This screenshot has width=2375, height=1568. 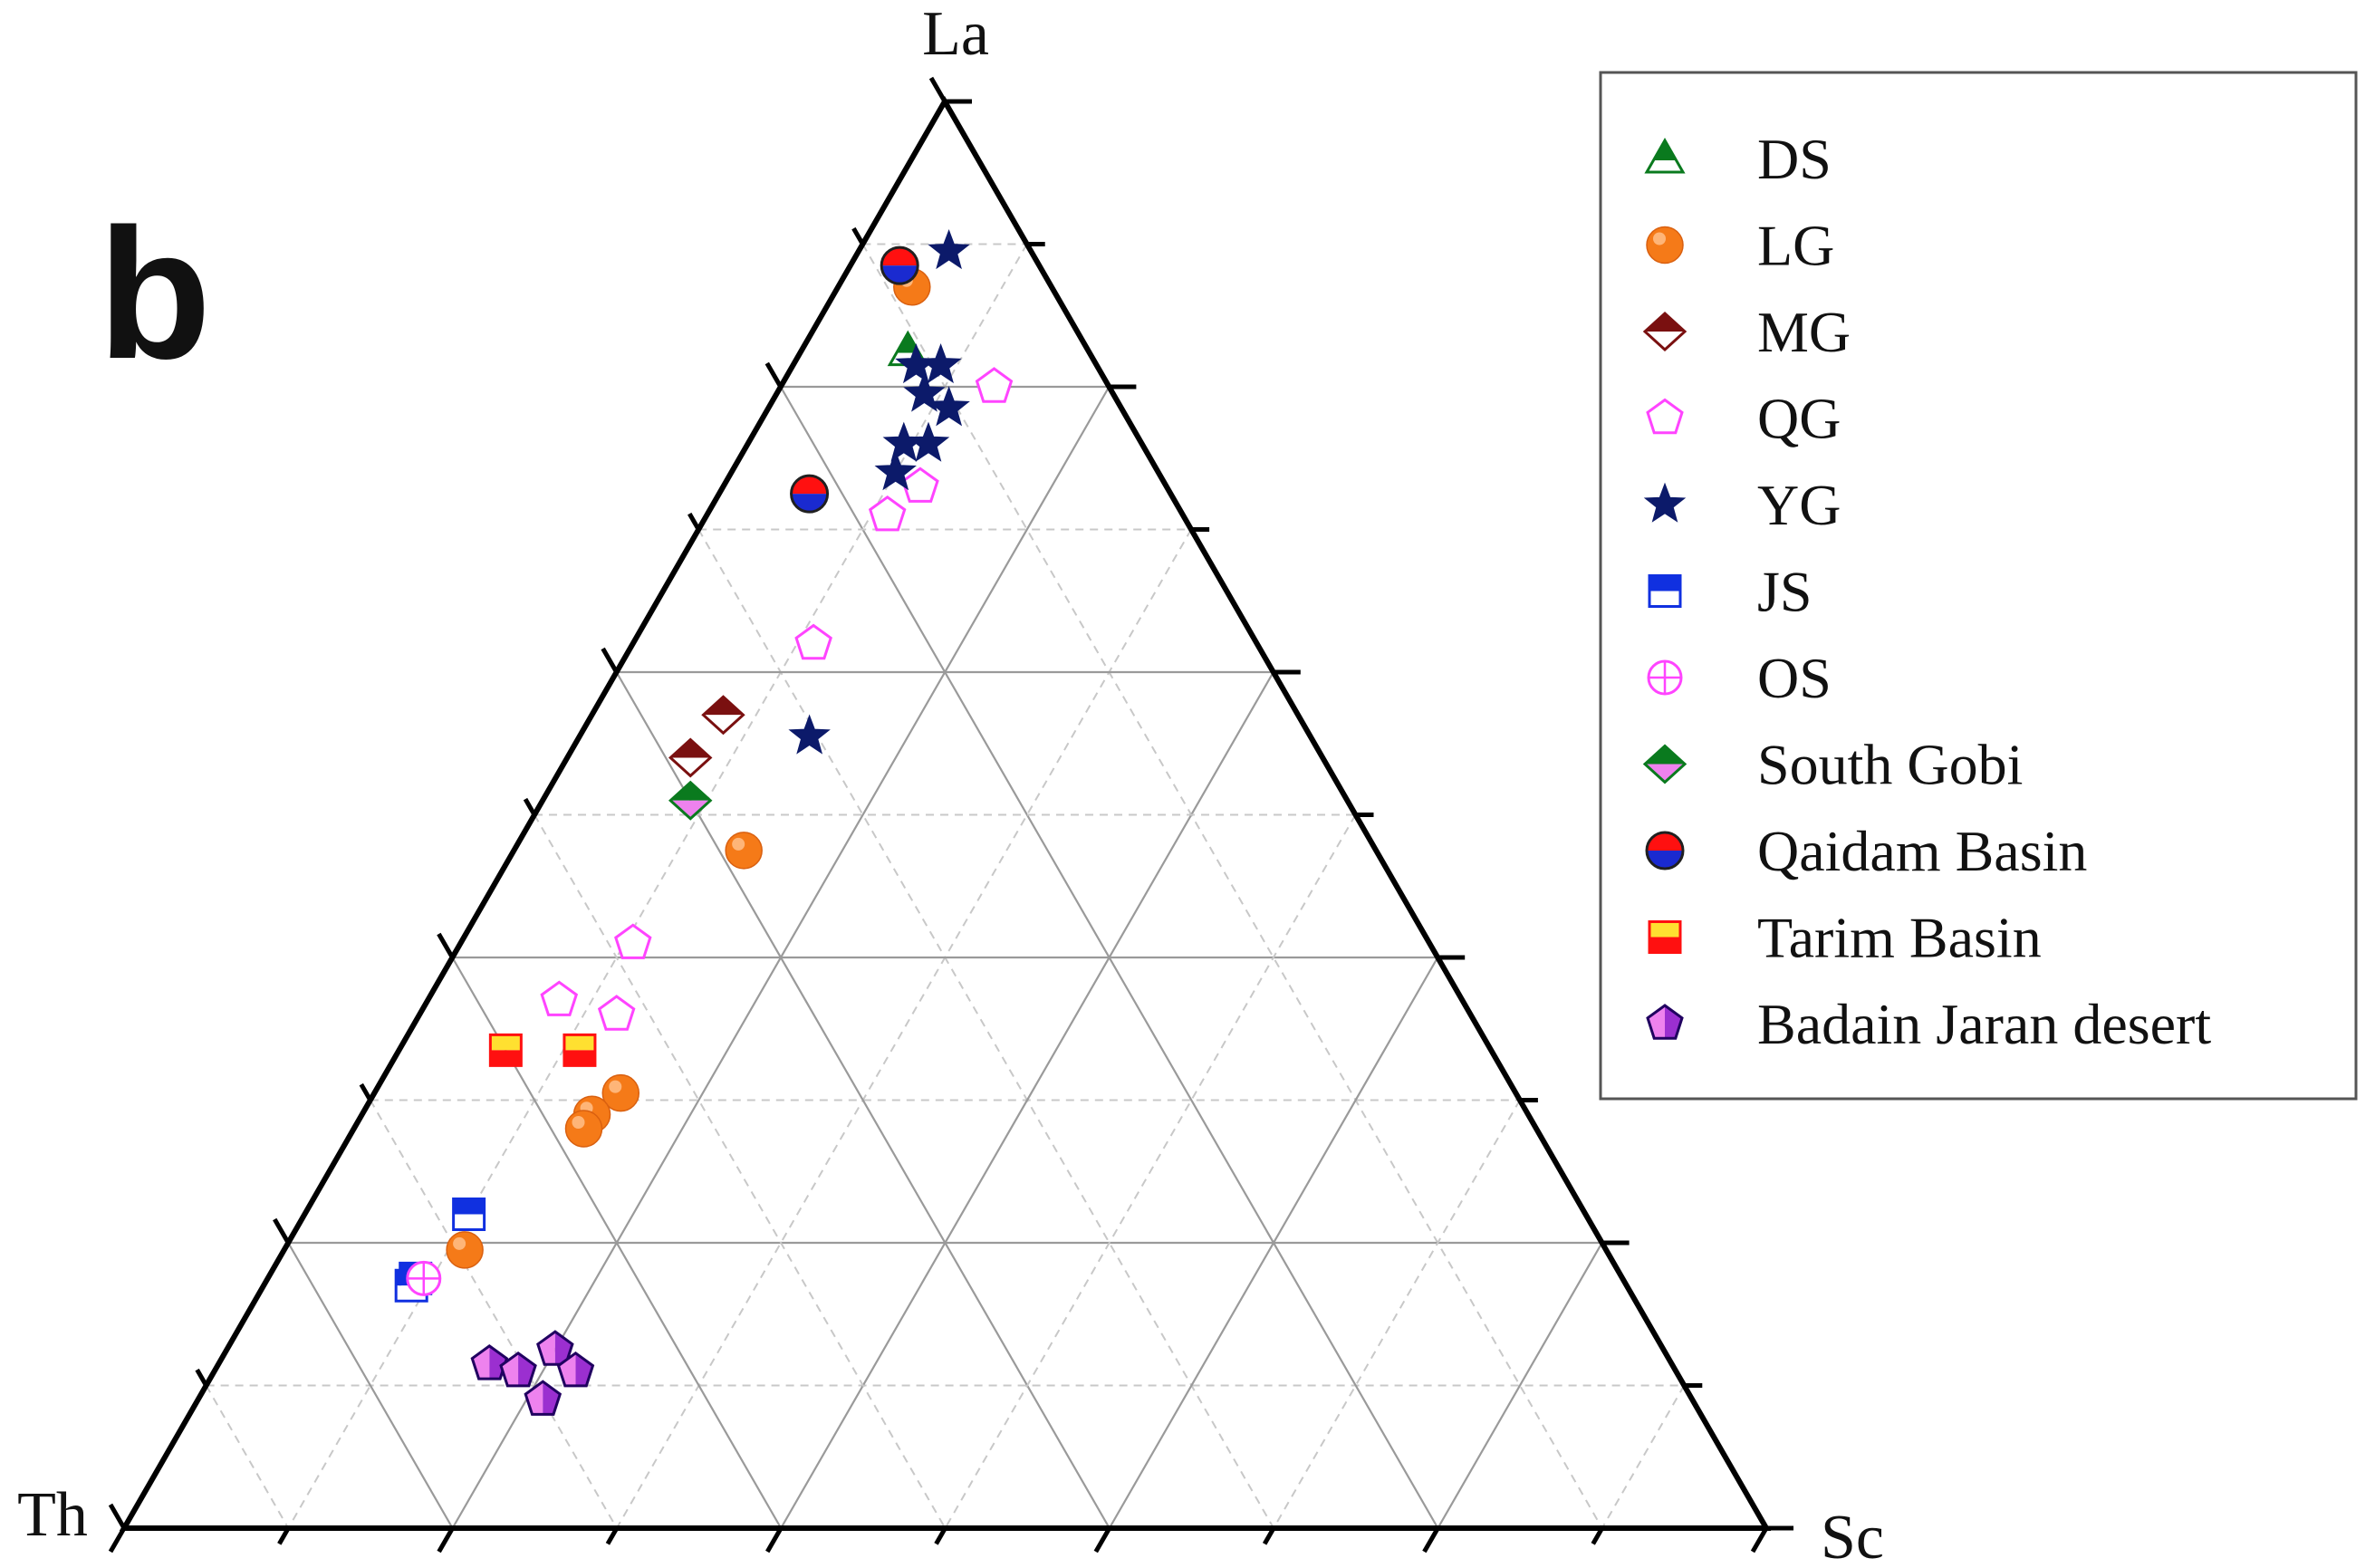 What do you see at coordinates (1665, 937) in the screenshot?
I see `legend-marker-tarim-basin` at bounding box center [1665, 937].